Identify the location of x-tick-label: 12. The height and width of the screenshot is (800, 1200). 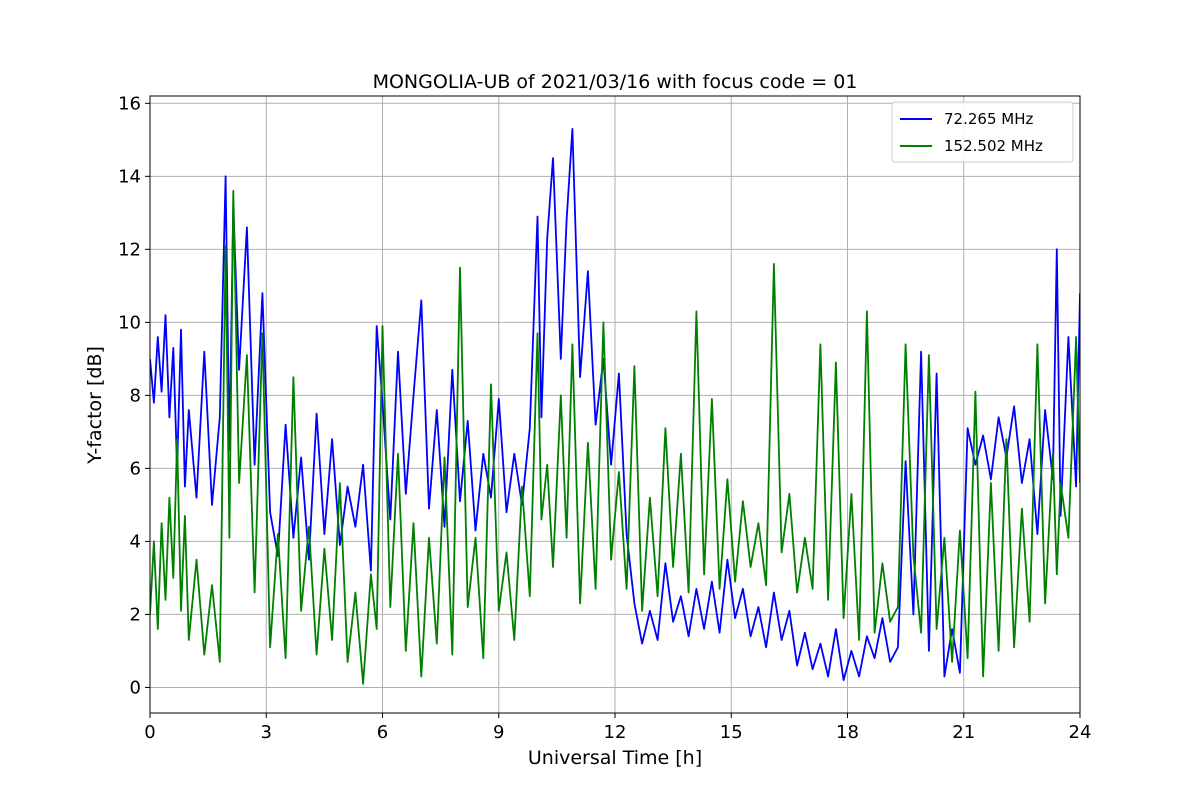
(615, 732).